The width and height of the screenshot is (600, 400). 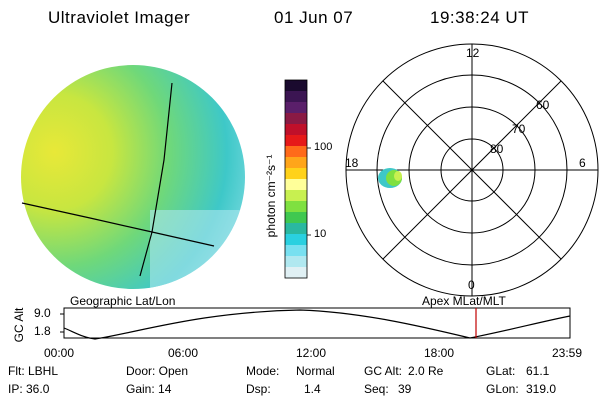 I want to click on mlt-label-12: 12, so click(x=473, y=53).